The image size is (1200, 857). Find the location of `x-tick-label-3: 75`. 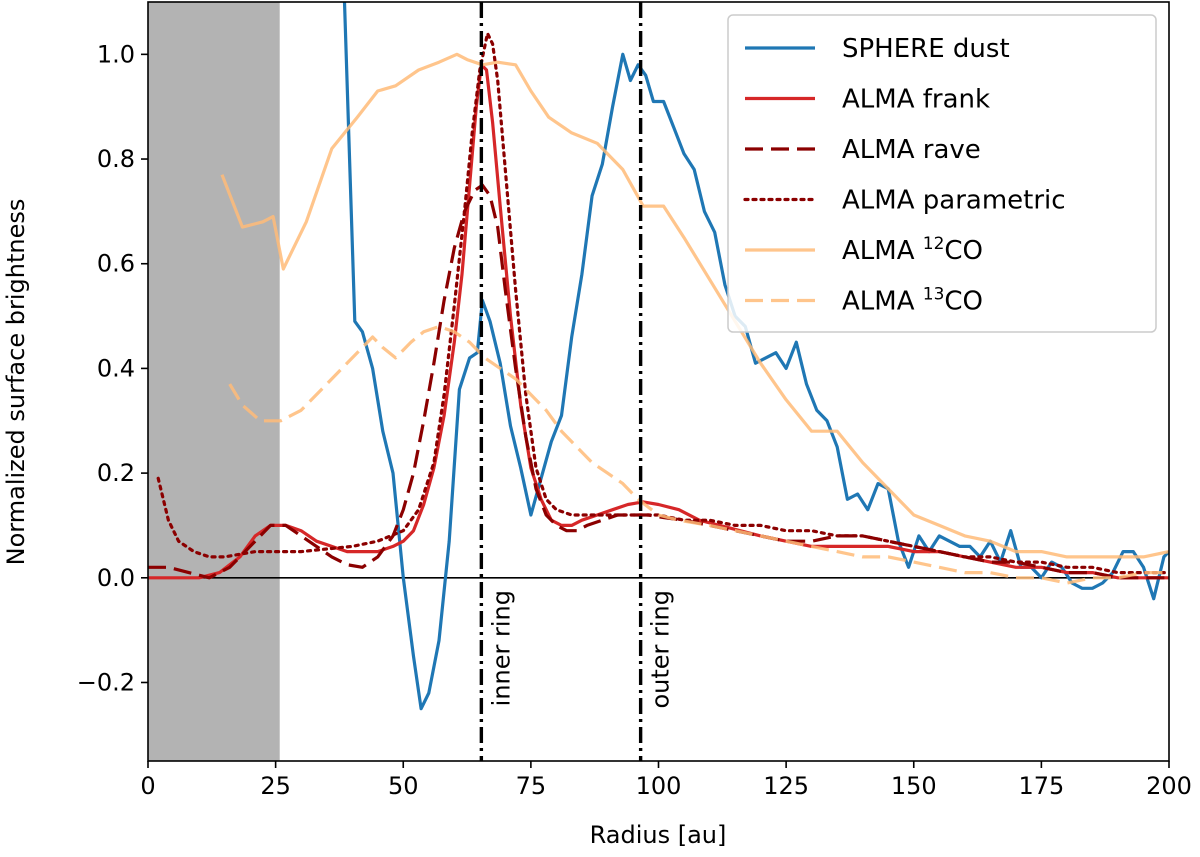

x-tick-label-3: 75 is located at coordinates (531, 786).